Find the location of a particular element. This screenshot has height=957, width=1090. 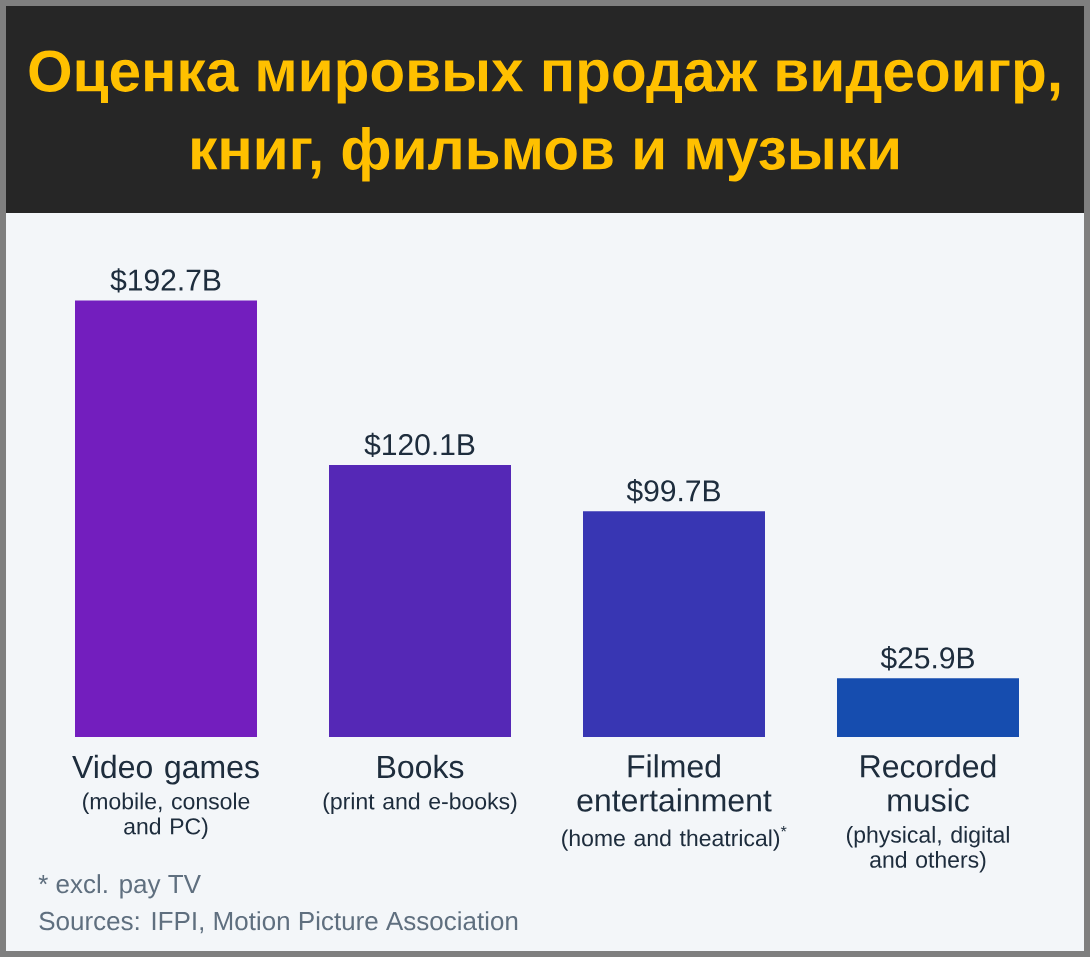

chart-title: Оценка мировых продаж видеоигр, книг, фильмов и музыки is located at coordinates (544, 116).